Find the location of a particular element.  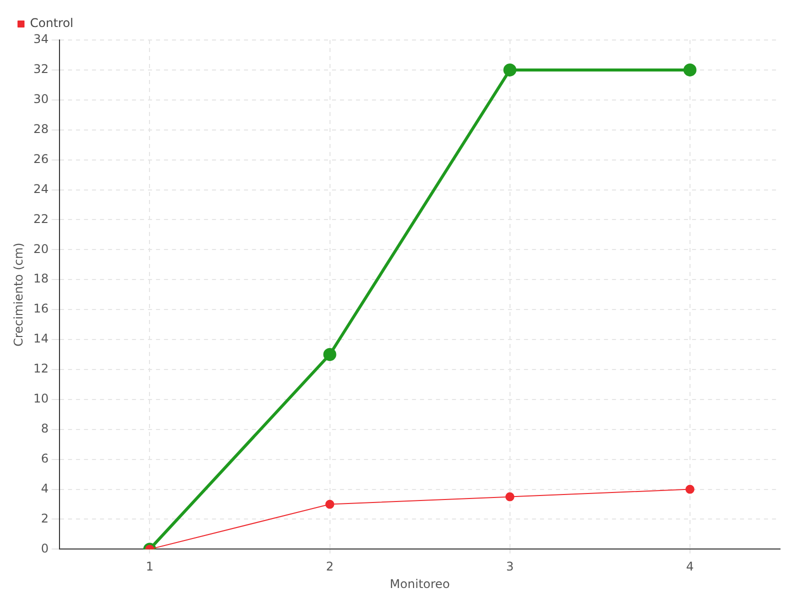

y-axis-title: Crecimiento (cm) is located at coordinates (18, 294).